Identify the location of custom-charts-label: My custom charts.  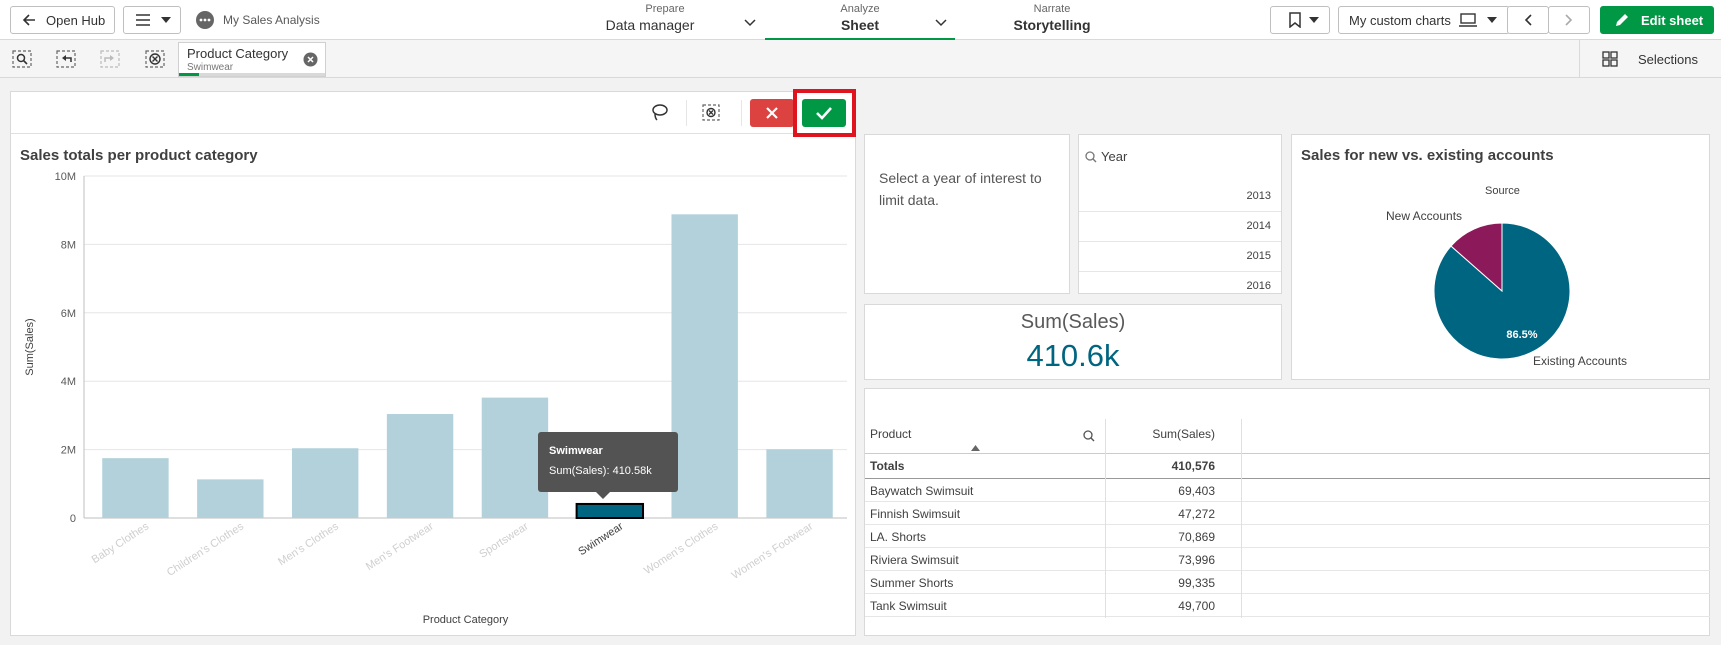
(1400, 20).